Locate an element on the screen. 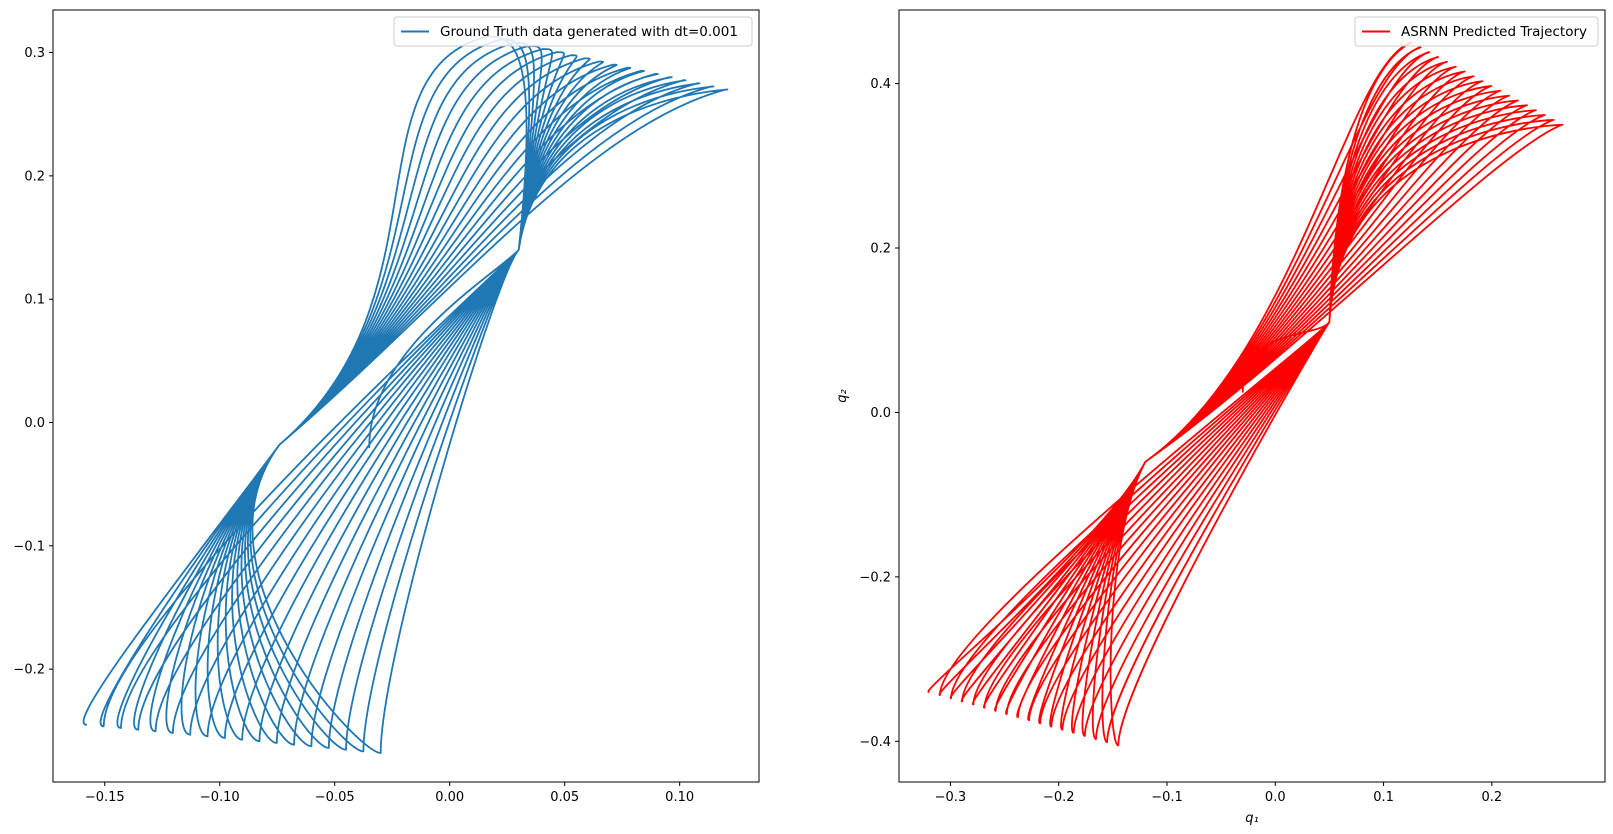 This screenshot has width=1613, height=834. predicted-legend-box is located at coordinates (1476, 31).